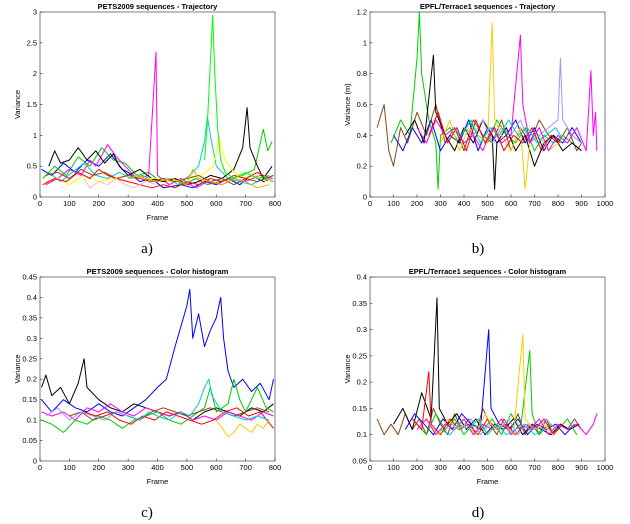 The height and width of the screenshot is (524, 630). I want to click on chart-title: PETS2009 sequences - Color histogram, so click(158, 271).